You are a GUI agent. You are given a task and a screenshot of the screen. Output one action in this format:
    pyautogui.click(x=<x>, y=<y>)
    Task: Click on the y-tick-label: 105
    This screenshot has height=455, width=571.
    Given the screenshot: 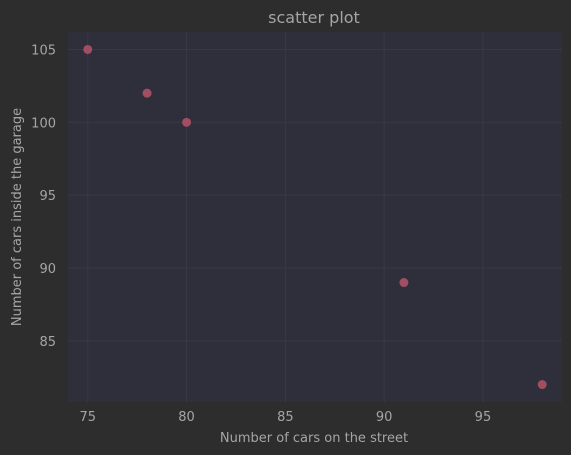 What is the action you would take?
    pyautogui.click(x=43, y=50)
    